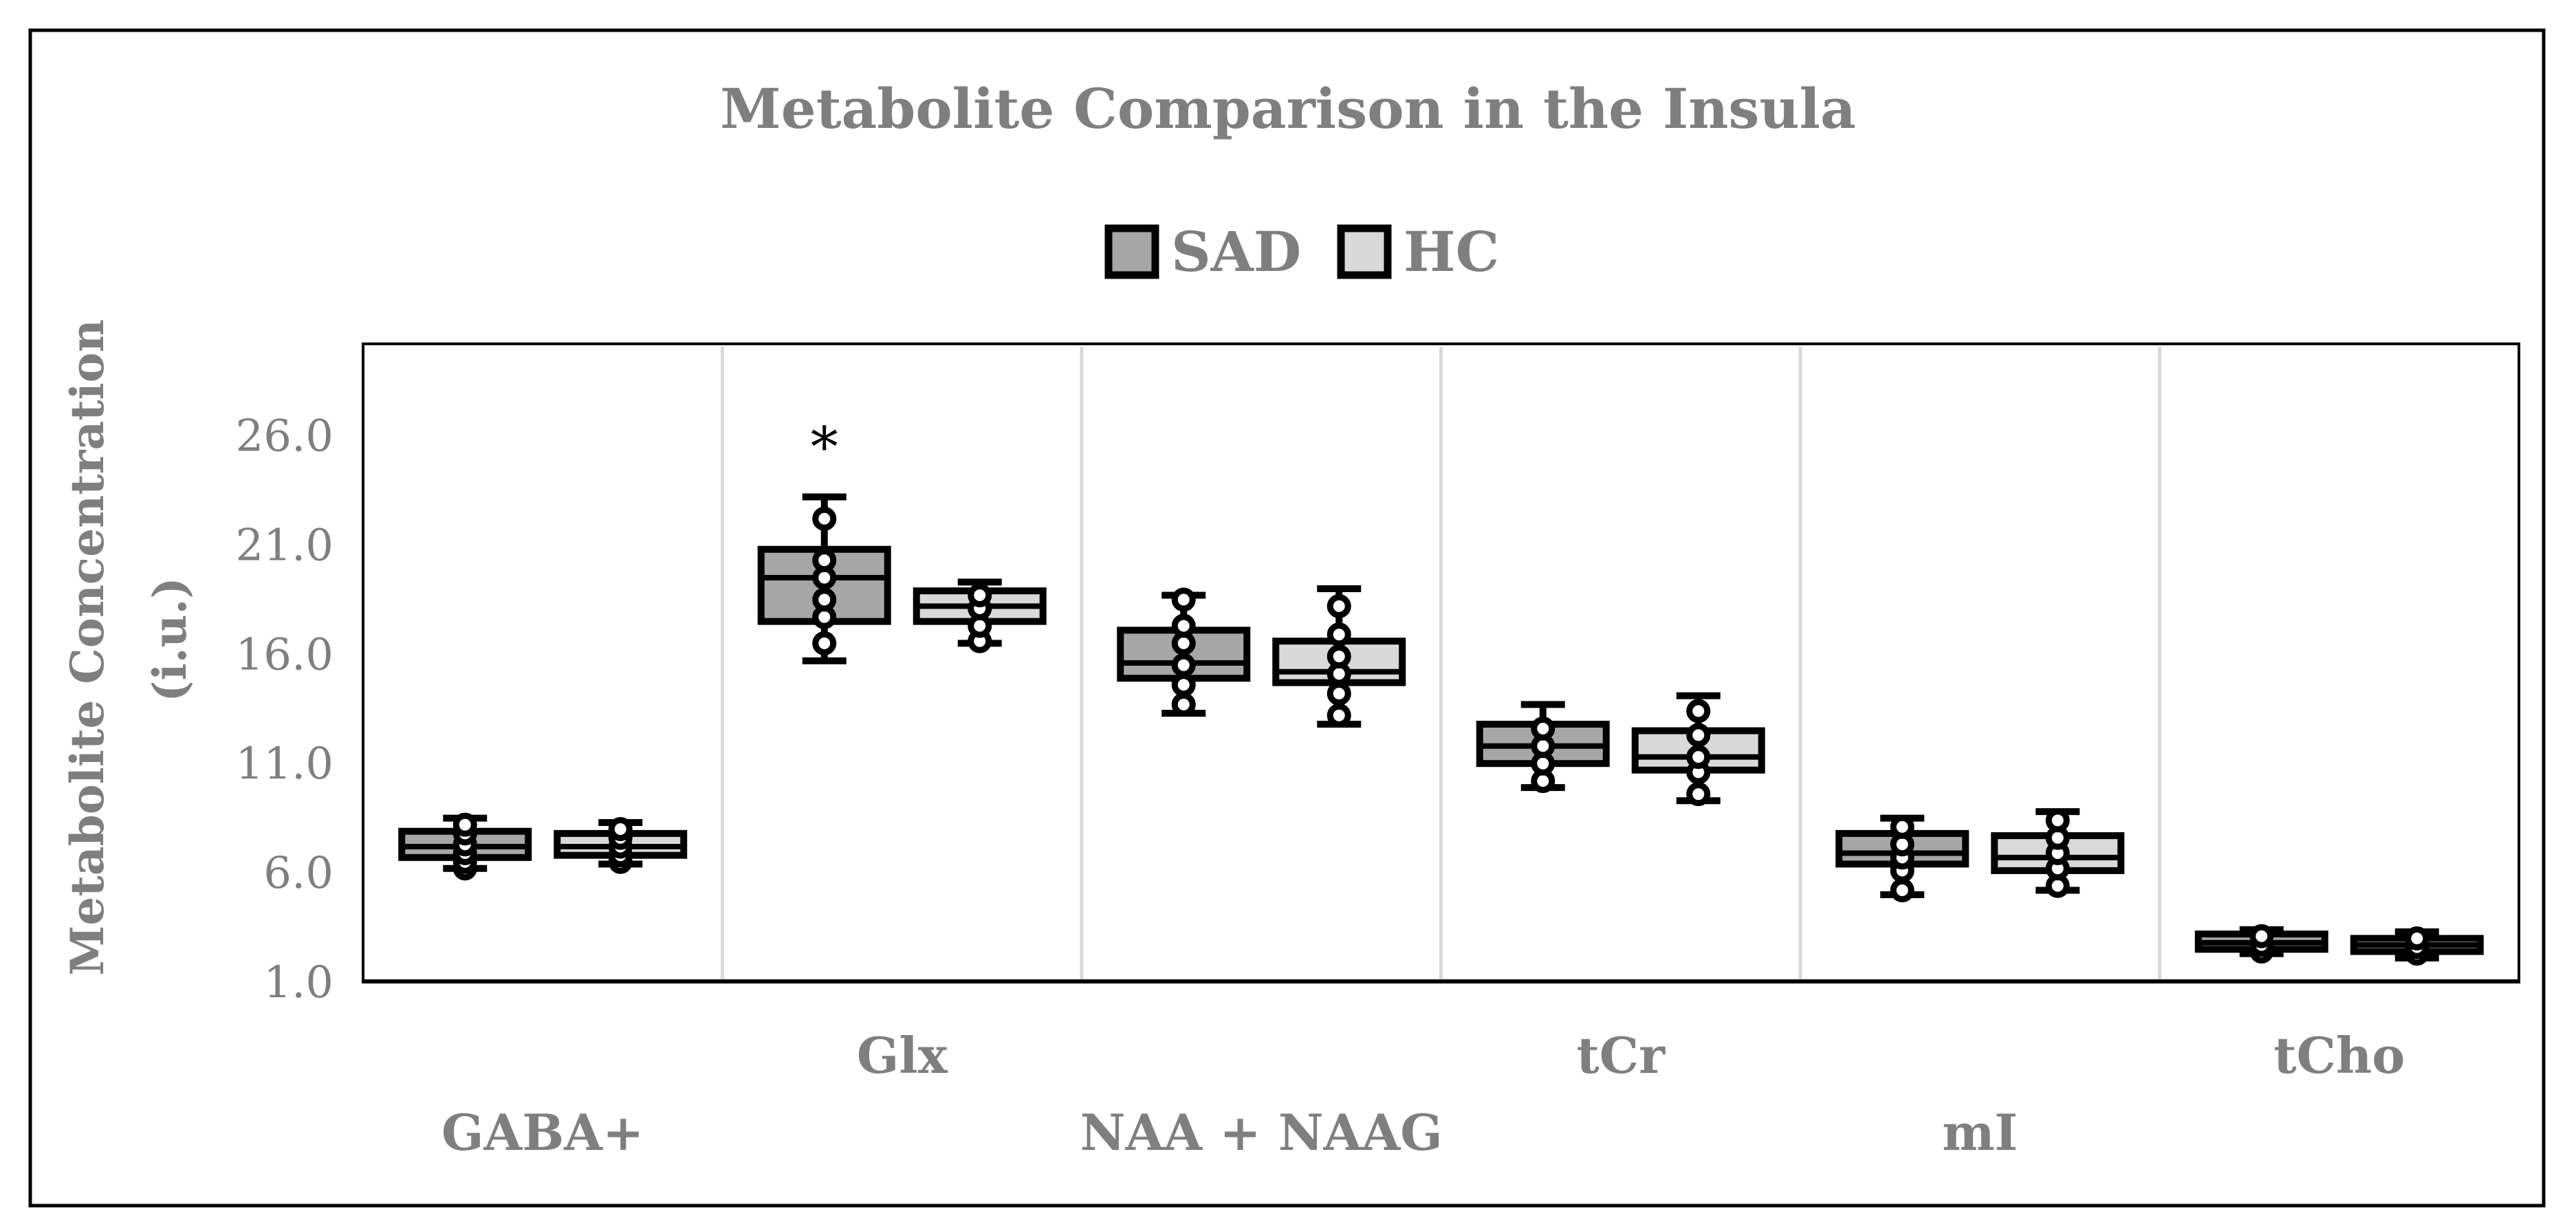 This screenshot has width=2576, height=1229. Describe the element at coordinates (170, 639) in the screenshot. I see `y-axis-label-line2: (i.u.)` at that location.